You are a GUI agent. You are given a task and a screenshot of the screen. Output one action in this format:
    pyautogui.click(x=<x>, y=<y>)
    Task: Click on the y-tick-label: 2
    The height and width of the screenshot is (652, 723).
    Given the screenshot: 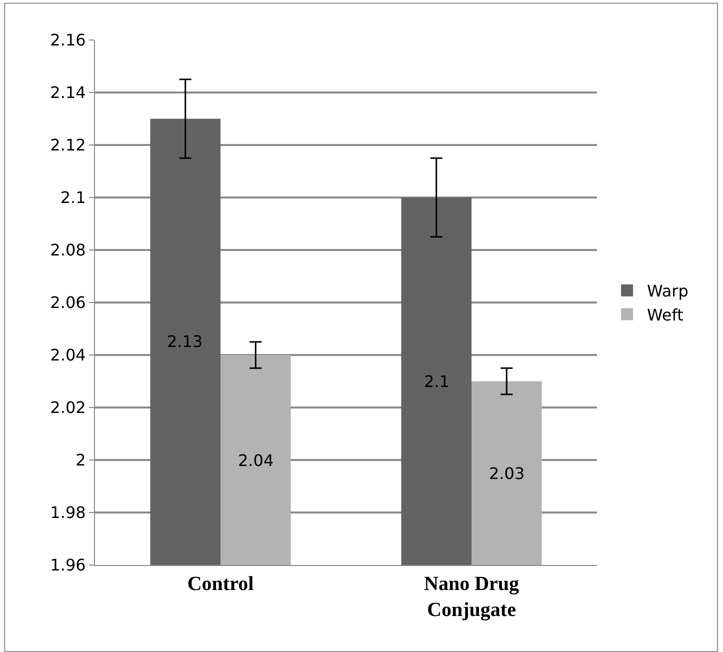 What is the action you would take?
    pyautogui.click(x=81, y=460)
    